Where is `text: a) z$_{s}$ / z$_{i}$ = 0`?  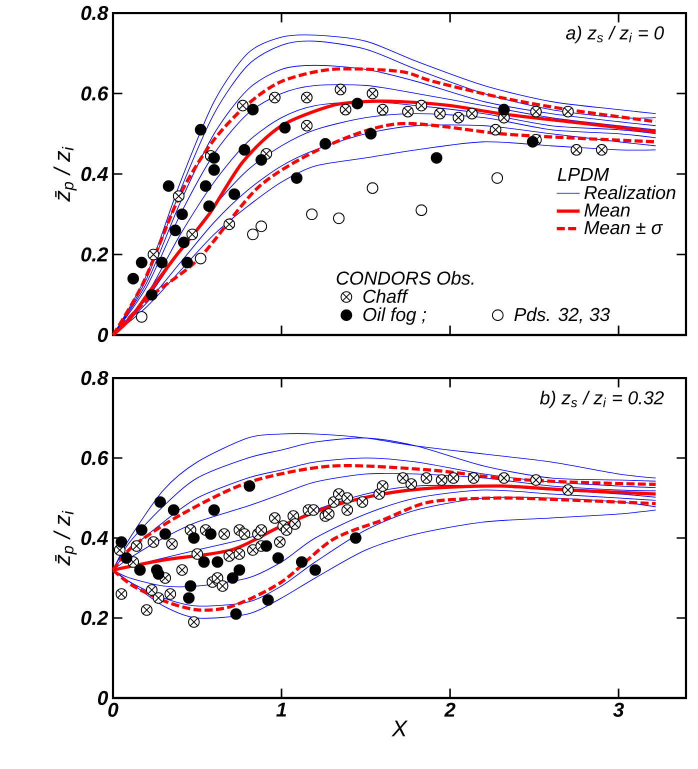 text: a) z$_{s}$ / z$_{i}$ = 0 is located at coordinates (615, 35).